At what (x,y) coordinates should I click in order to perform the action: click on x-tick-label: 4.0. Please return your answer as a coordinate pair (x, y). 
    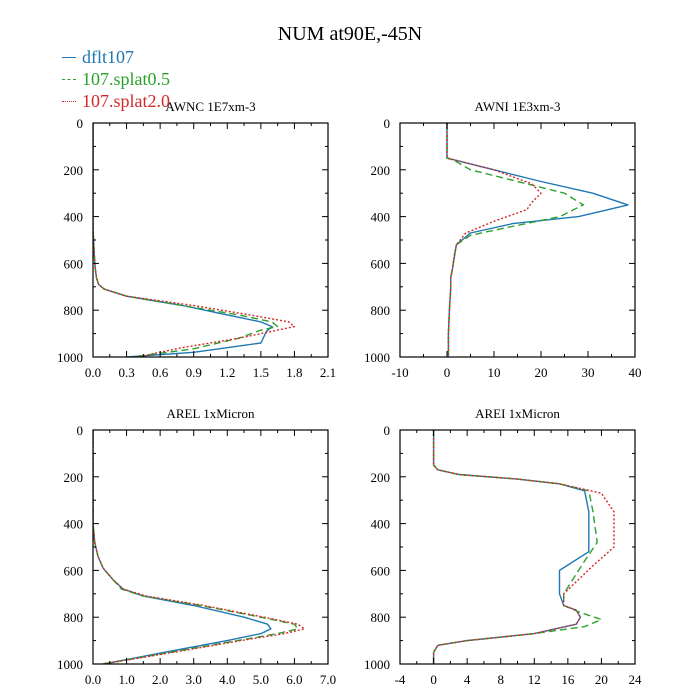
    Looking at the image, I should click on (227, 679).